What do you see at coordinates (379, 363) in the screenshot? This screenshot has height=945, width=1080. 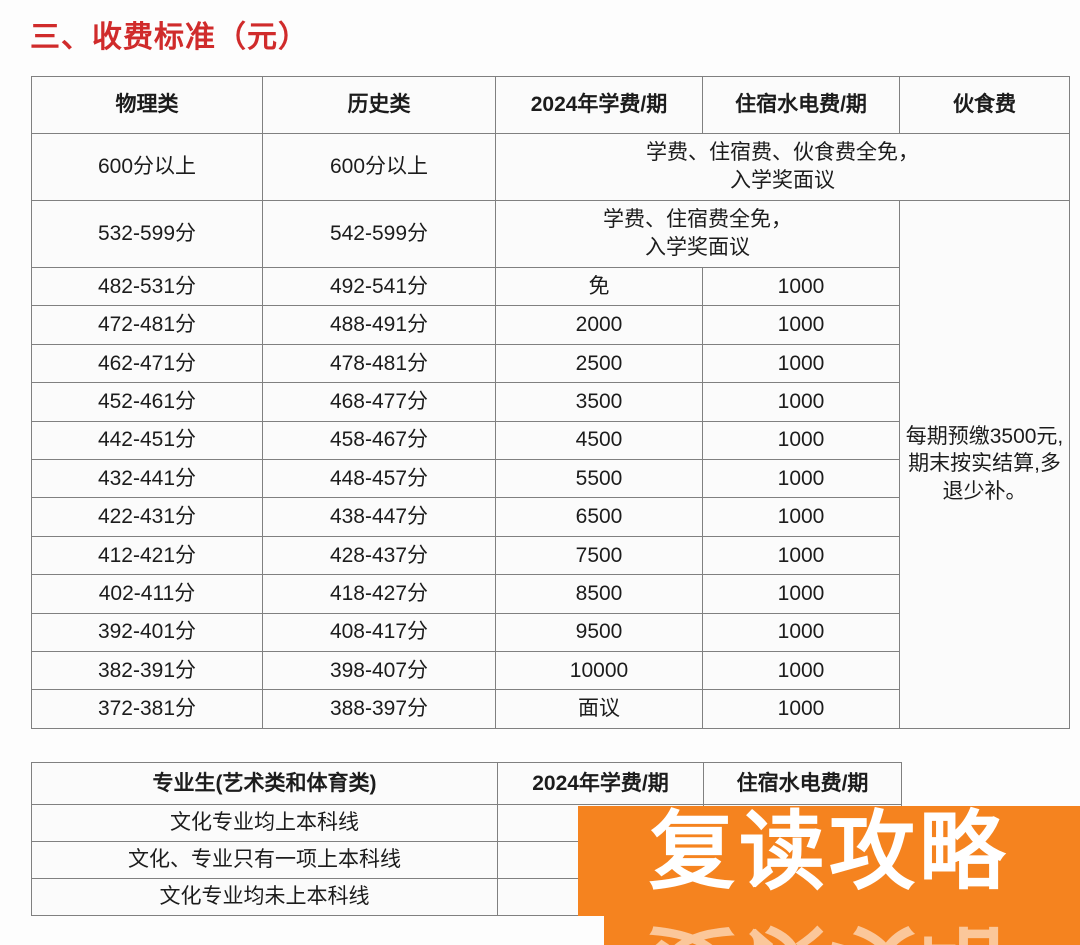 I see `cell-history-score: 478-481分` at bounding box center [379, 363].